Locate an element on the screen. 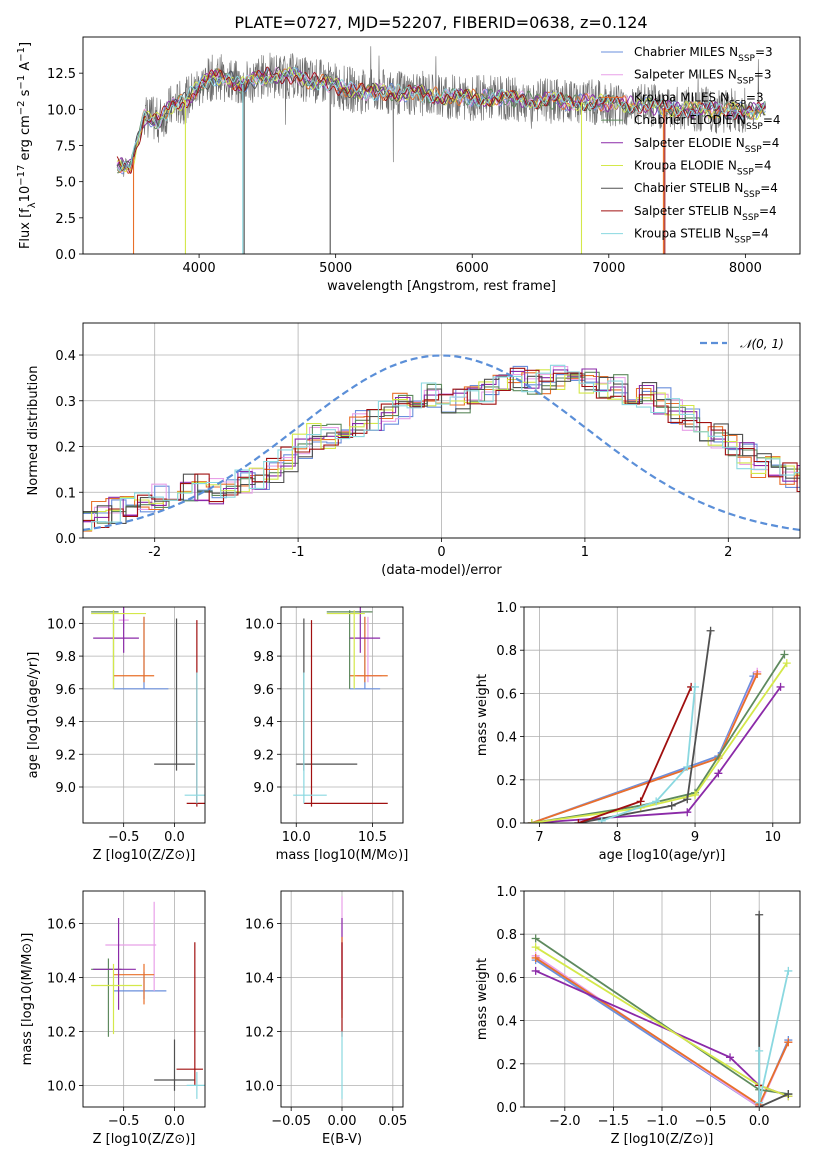 This screenshot has height=1170, width=819. x-tick-label: 4000 is located at coordinates (199, 268).